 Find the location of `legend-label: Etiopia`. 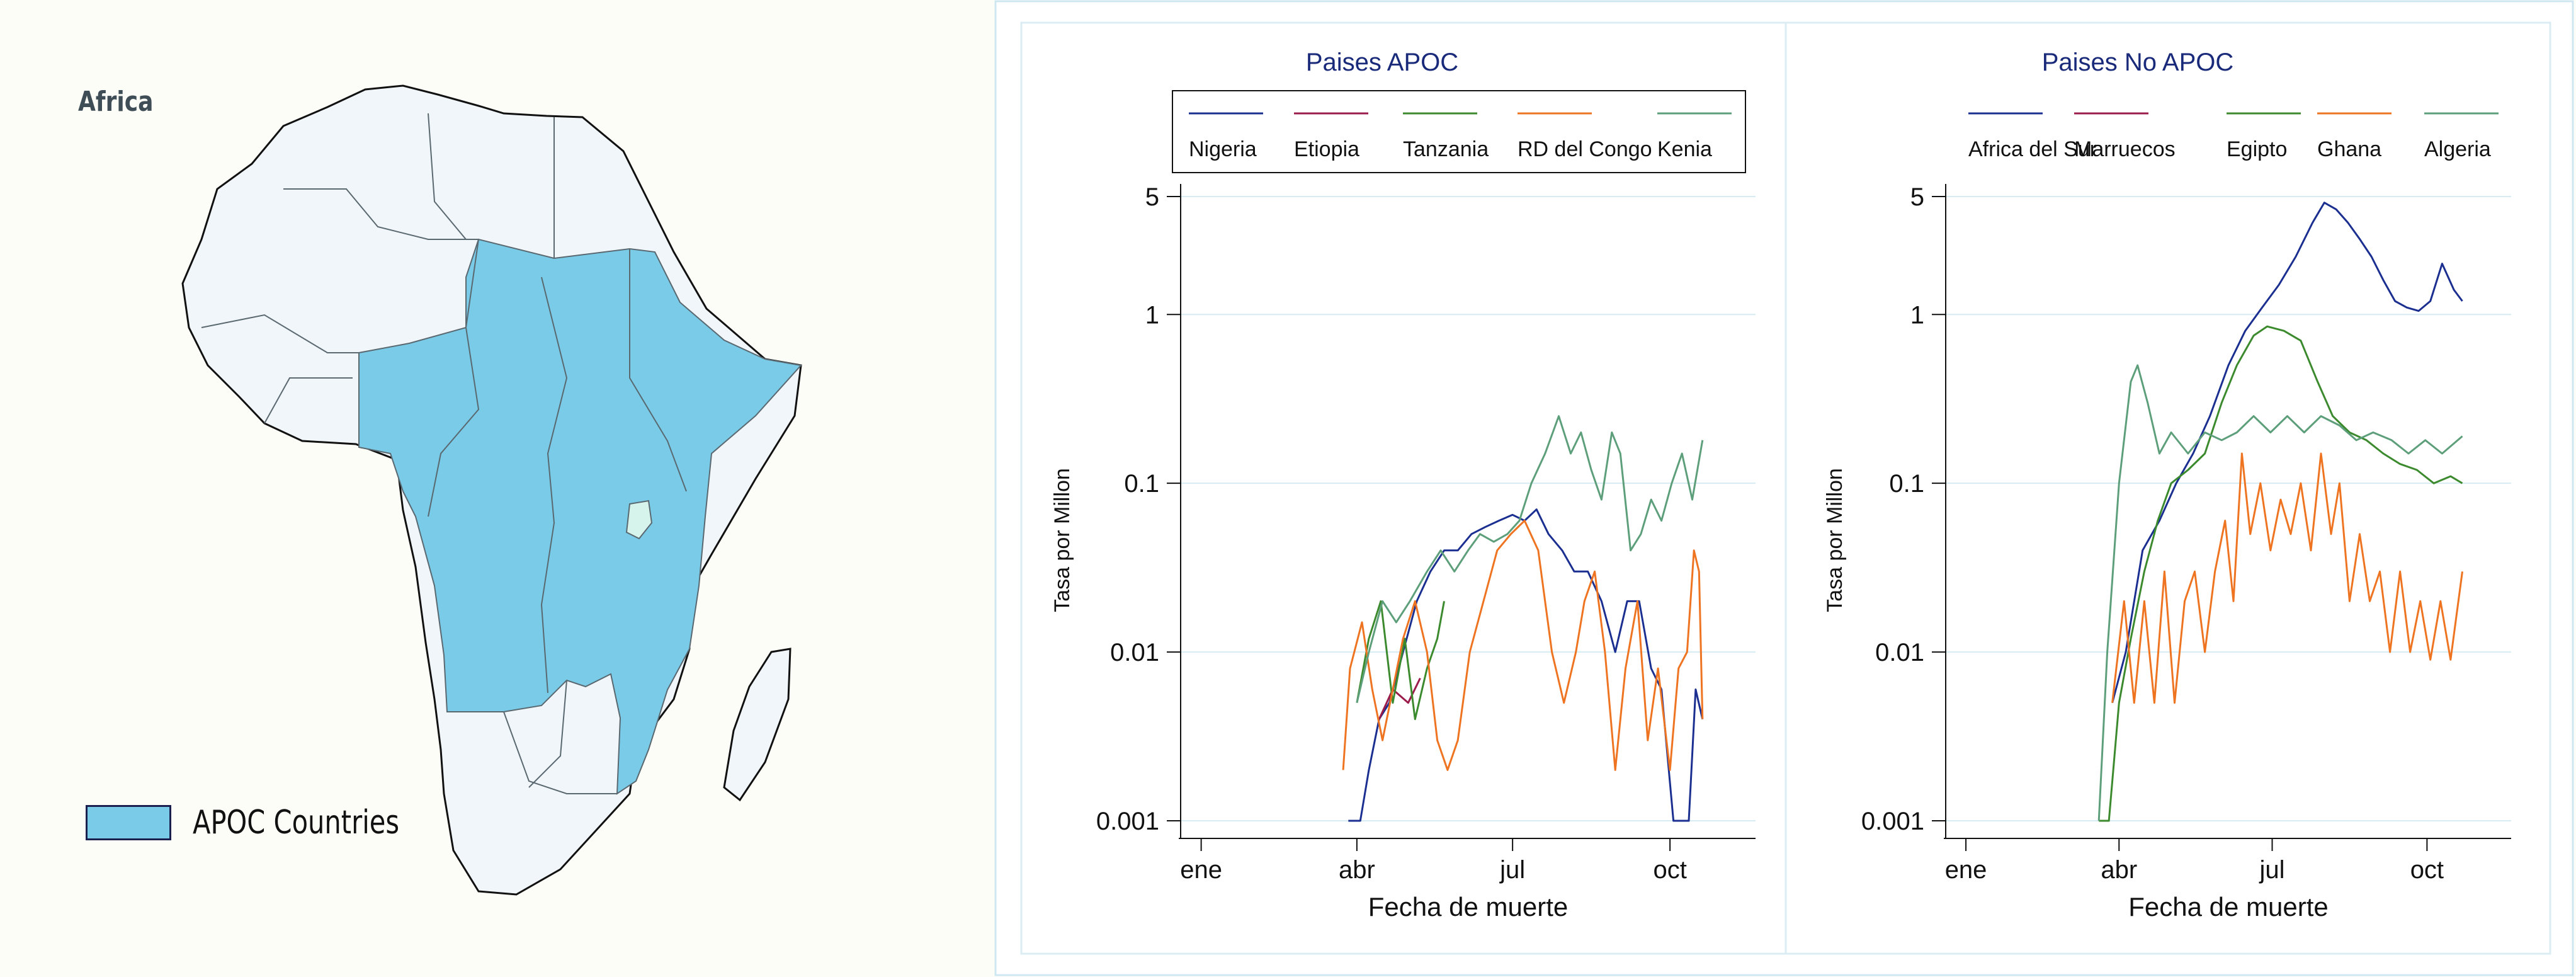

legend-label: Etiopia is located at coordinates (1326, 149).